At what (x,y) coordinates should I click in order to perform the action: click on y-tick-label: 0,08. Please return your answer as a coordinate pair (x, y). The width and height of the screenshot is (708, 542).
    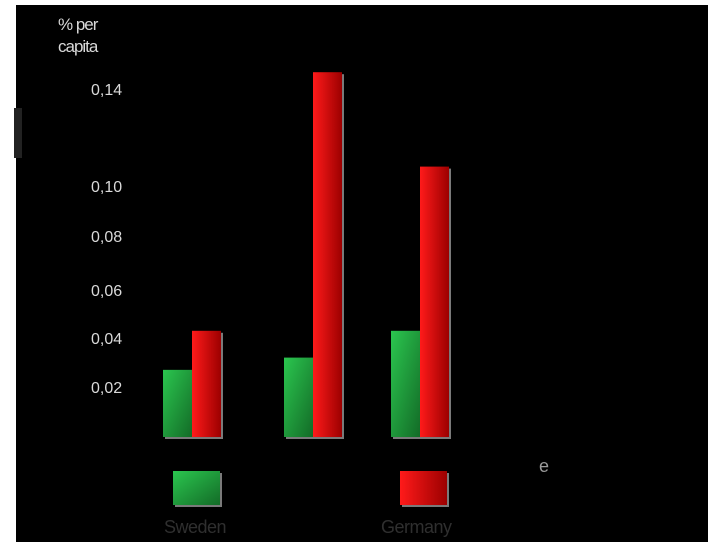
    Looking at the image, I should click on (106, 237).